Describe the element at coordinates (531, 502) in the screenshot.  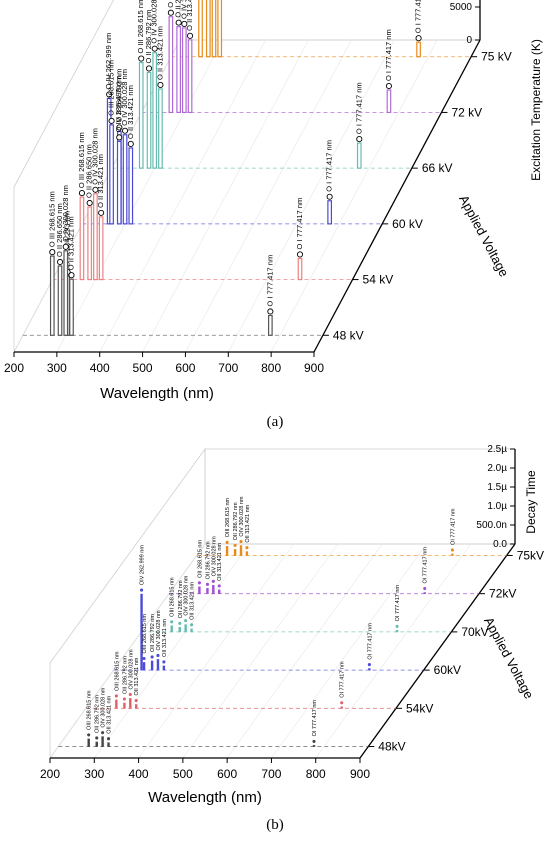
I see `z-axis-label: Decay Time` at that location.